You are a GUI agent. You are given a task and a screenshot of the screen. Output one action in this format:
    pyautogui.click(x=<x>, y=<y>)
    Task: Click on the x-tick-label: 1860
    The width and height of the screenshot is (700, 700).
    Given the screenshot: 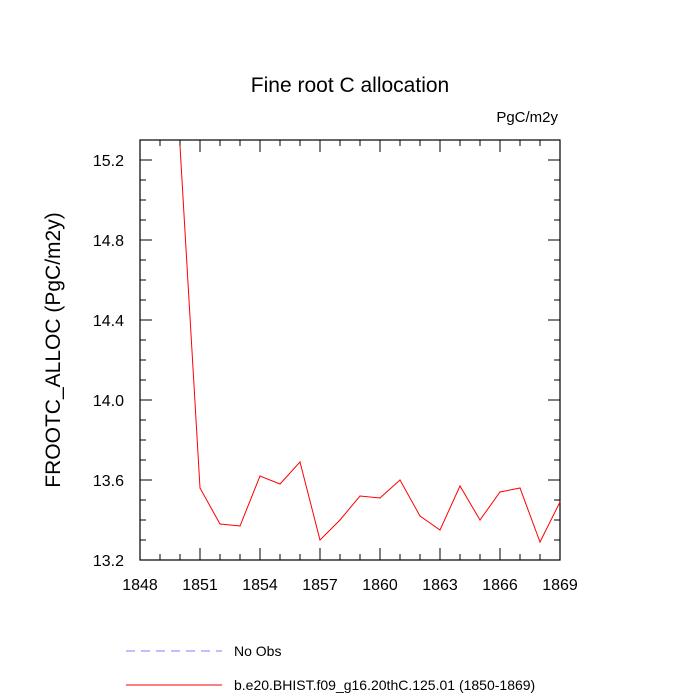 What is the action you would take?
    pyautogui.click(x=380, y=585)
    